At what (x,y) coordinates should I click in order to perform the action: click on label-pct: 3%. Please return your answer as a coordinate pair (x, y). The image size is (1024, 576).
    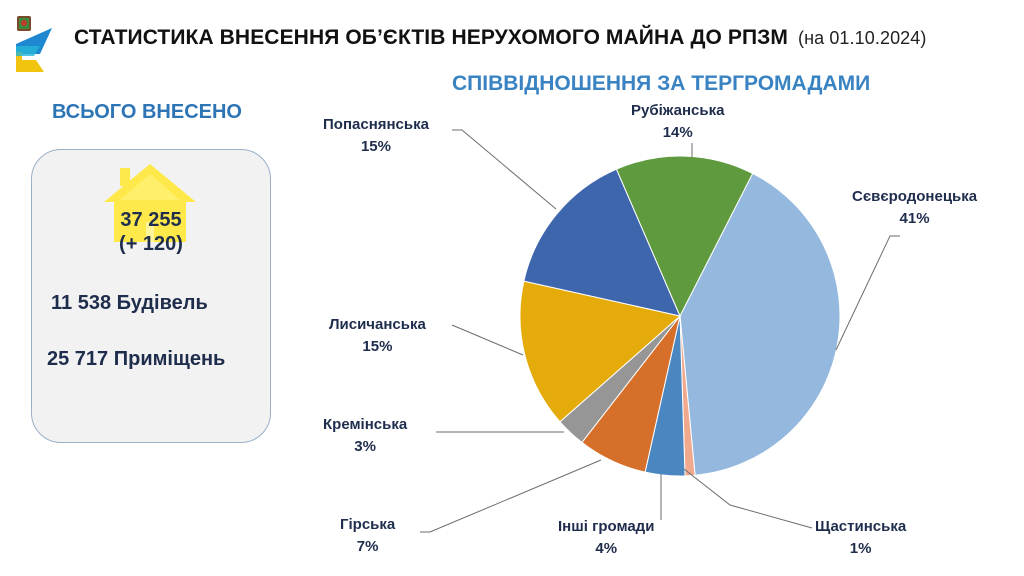
    Looking at the image, I should click on (365, 446).